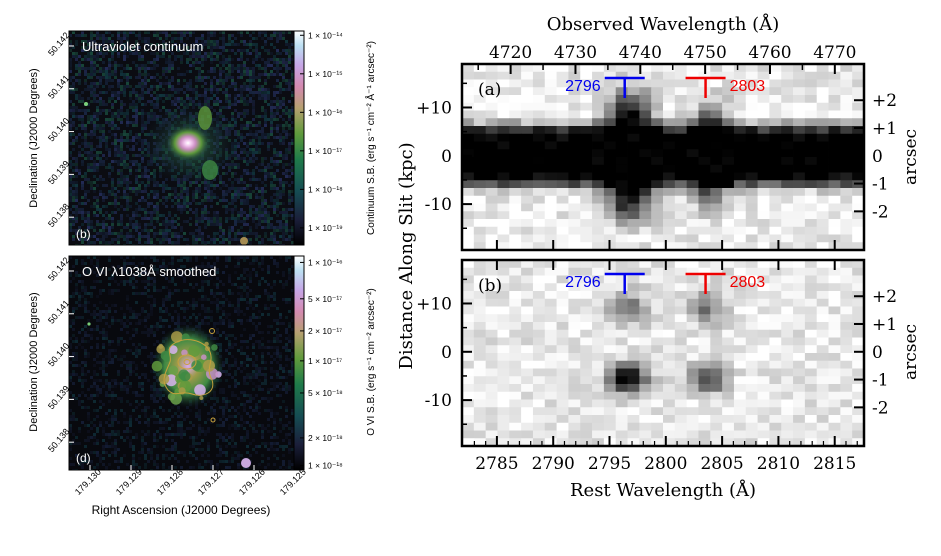  I want to click on rest-tick-label: 2800, so click(665, 464).